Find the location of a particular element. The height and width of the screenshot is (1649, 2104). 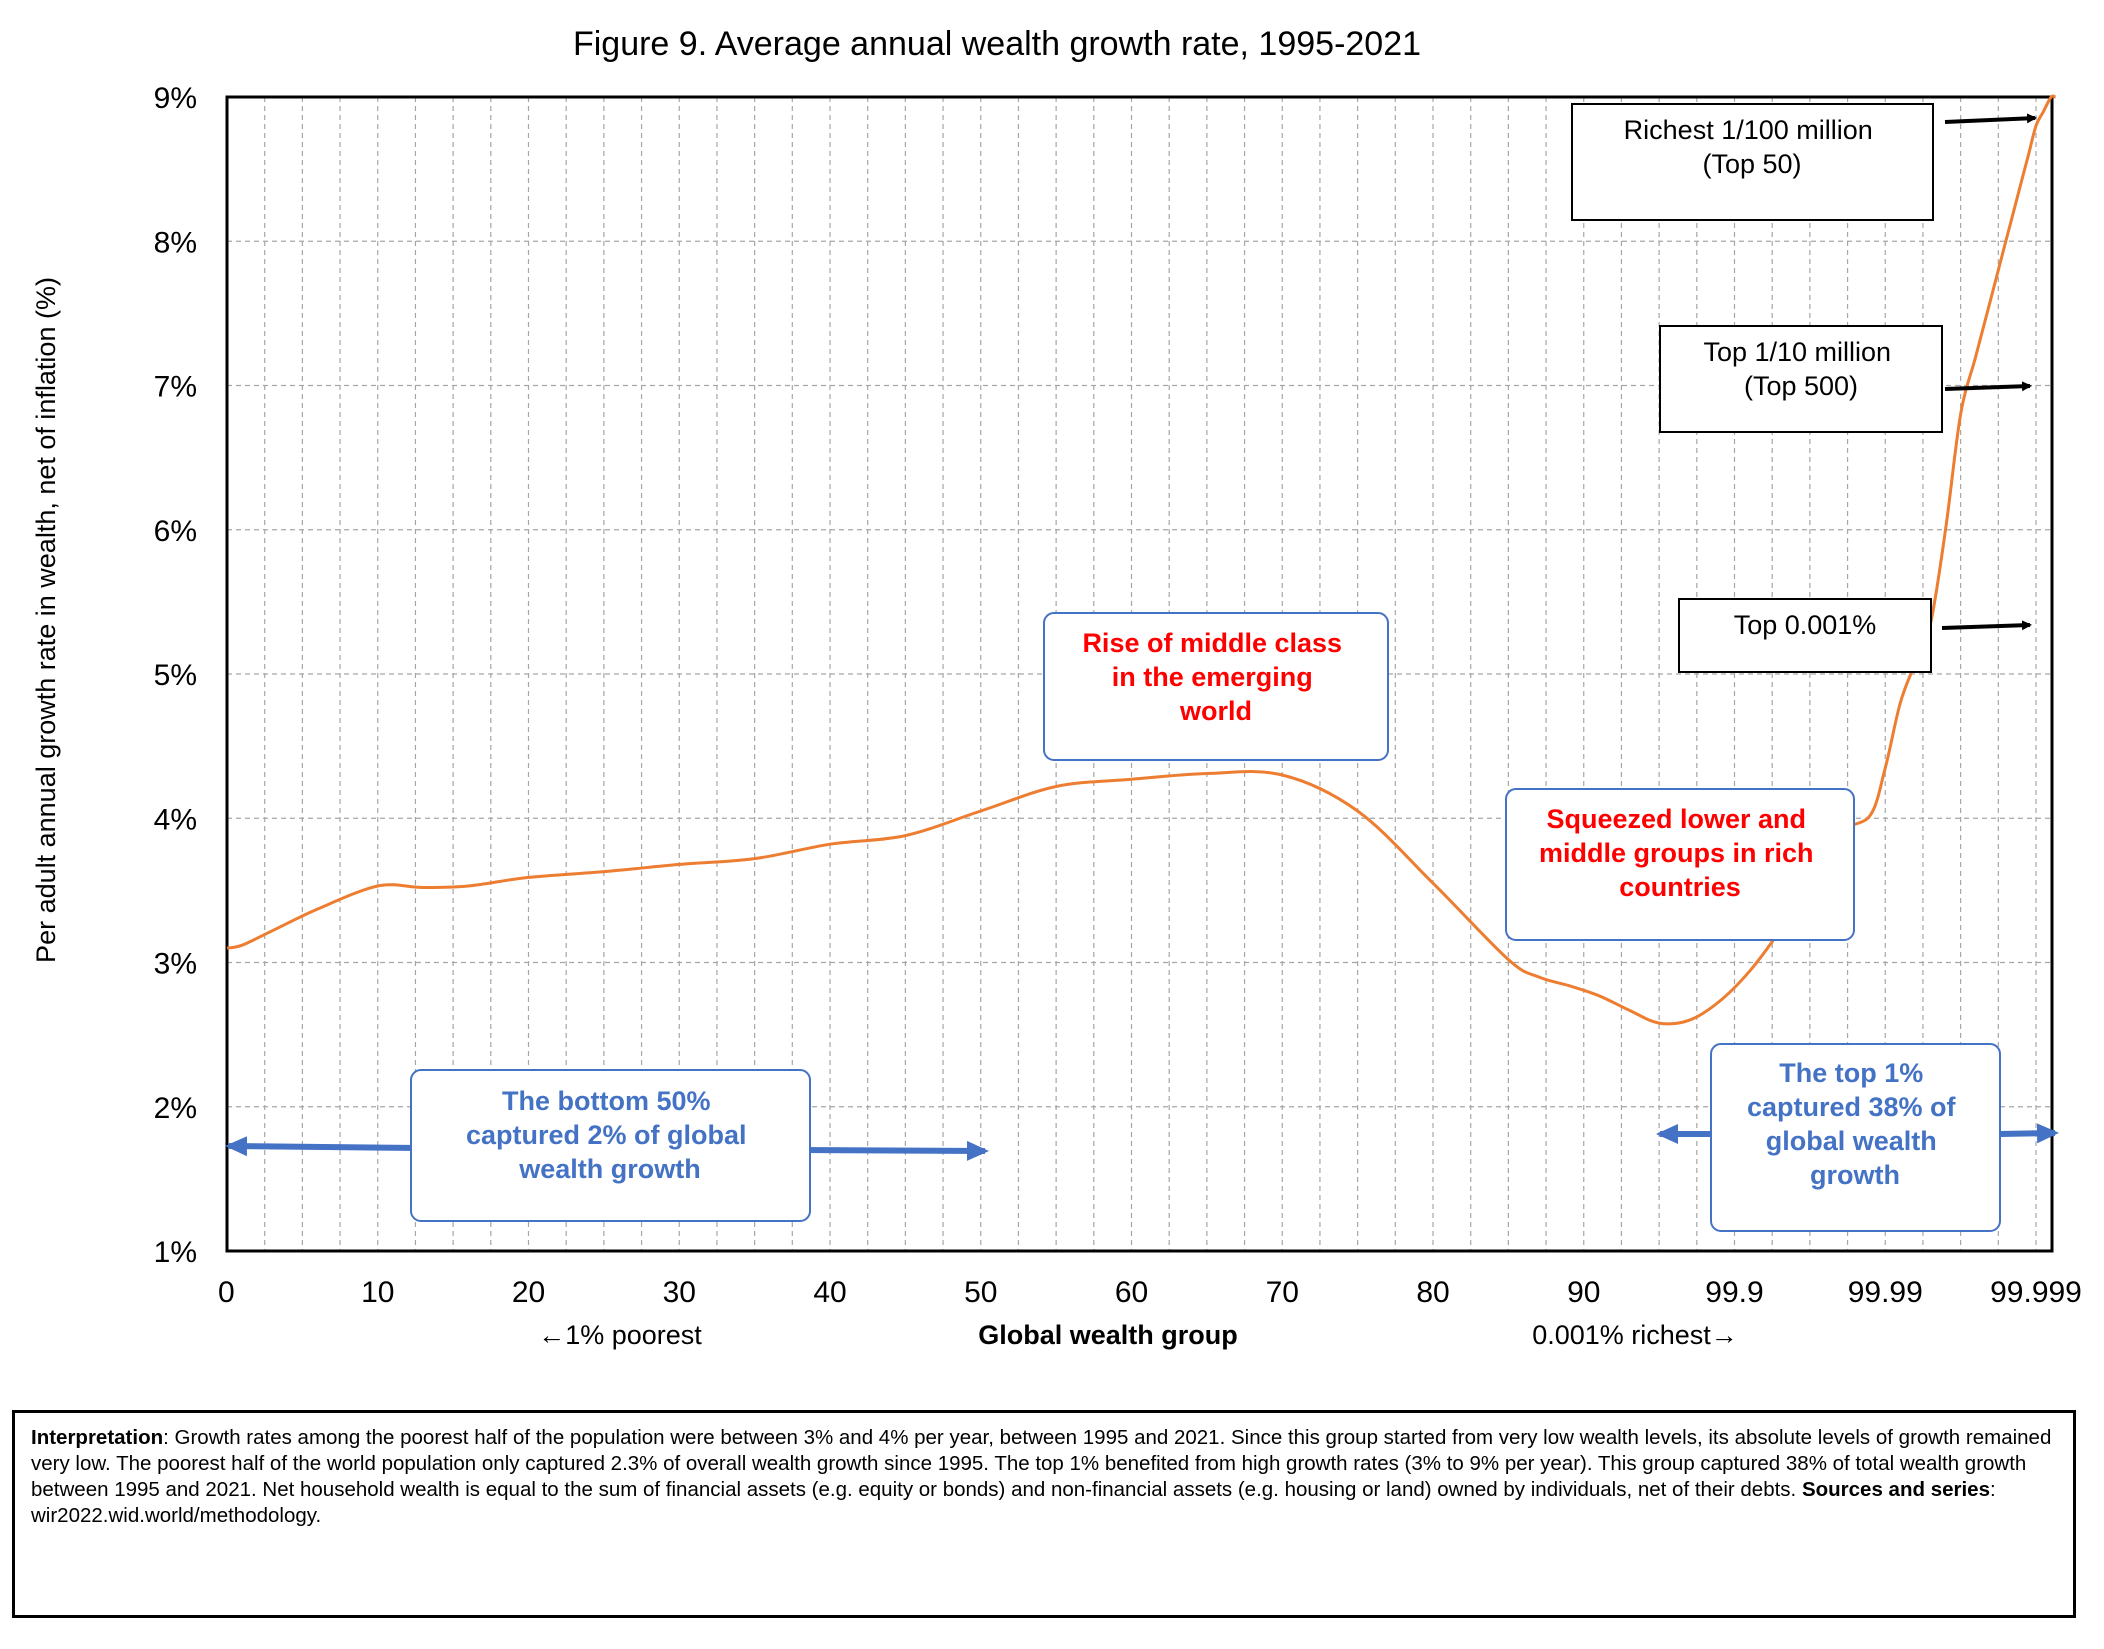

x-tick-label: 99.999 is located at coordinates (2036, 1292).